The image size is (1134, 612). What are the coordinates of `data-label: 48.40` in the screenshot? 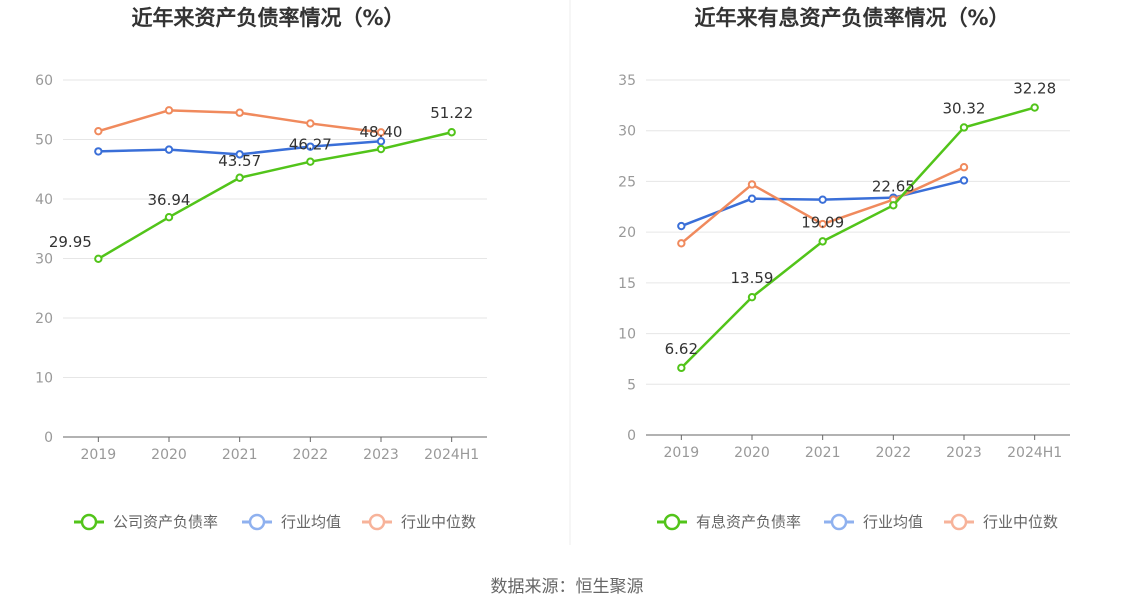 It's located at (381, 132).